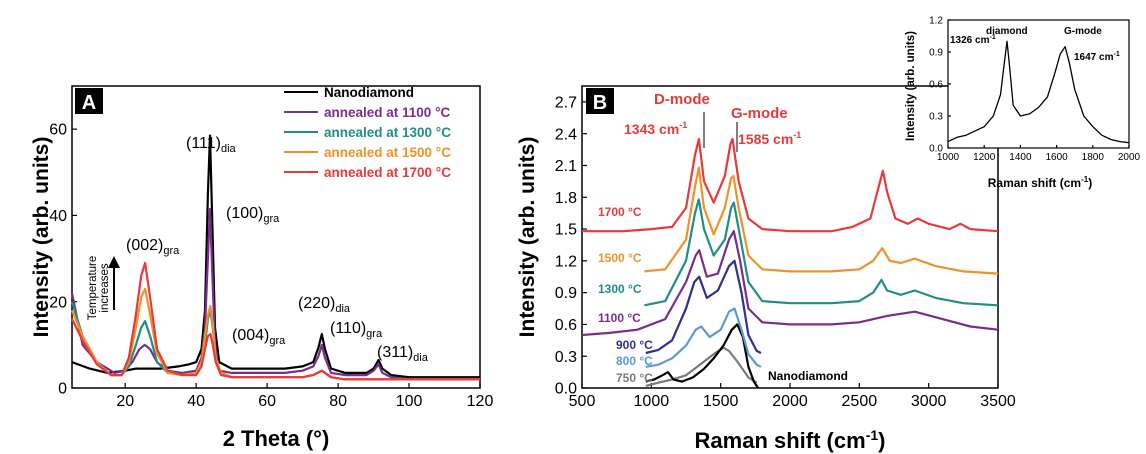  What do you see at coordinates (387, 132) in the screenshot?
I see `legend-label: annealed at 1300 °C` at bounding box center [387, 132].